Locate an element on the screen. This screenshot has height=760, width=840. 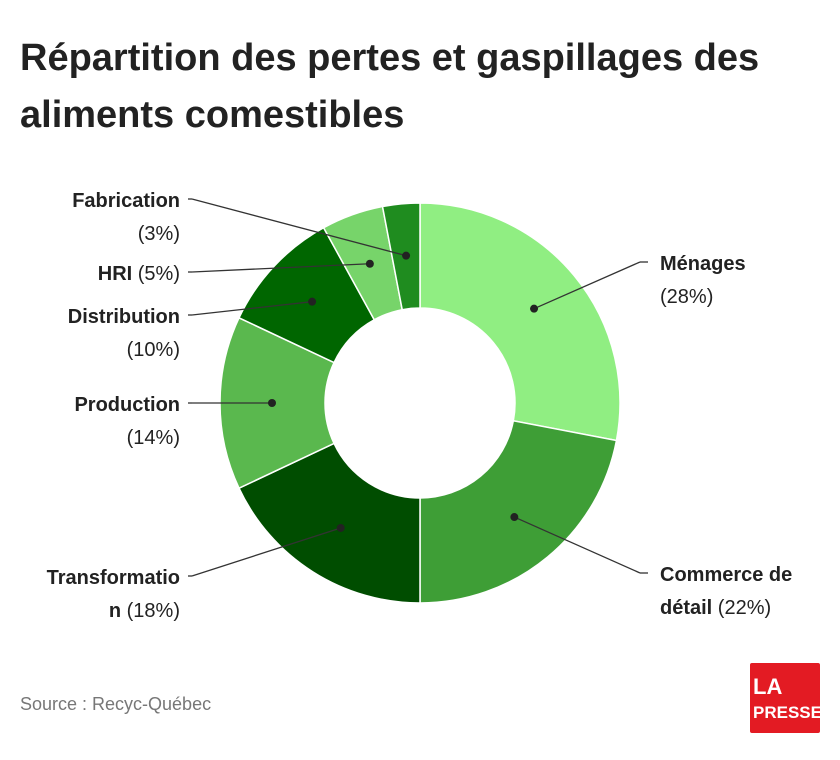
label-commerce-dedetail-line-2: détail (22%) is located at coordinates (715, 608).